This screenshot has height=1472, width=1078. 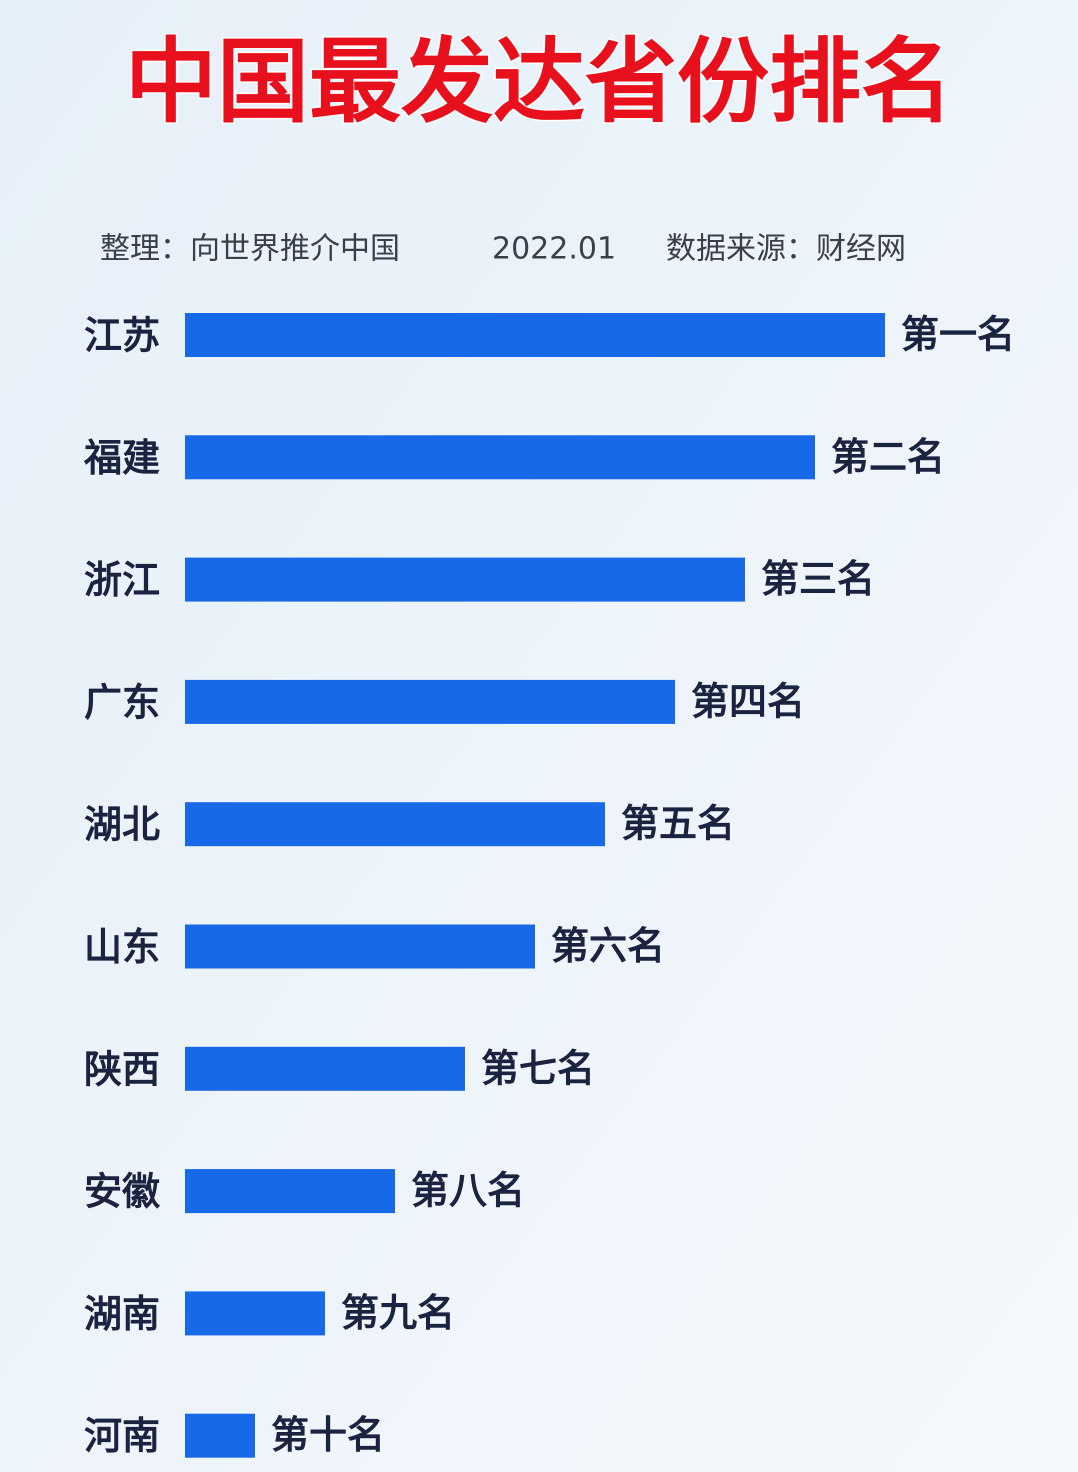 What do you see at coordinates (122, 702) in the screenshot?
I see `category-label: 广东` at bounding box center [122, 702].